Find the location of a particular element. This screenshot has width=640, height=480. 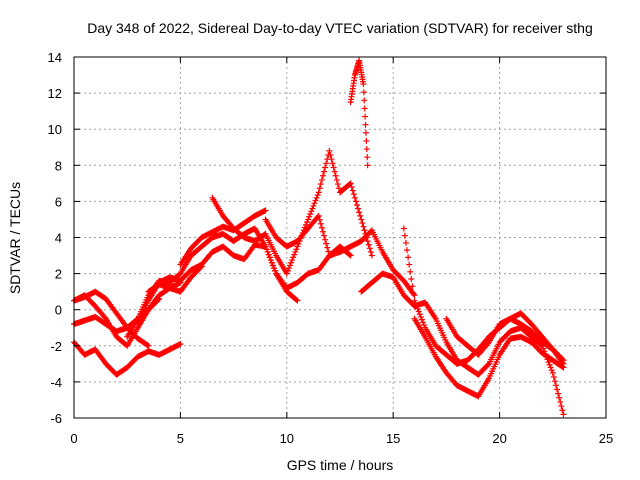

y-axis-label: SDTVAR / TECUs is located at coordinates (15, 238).